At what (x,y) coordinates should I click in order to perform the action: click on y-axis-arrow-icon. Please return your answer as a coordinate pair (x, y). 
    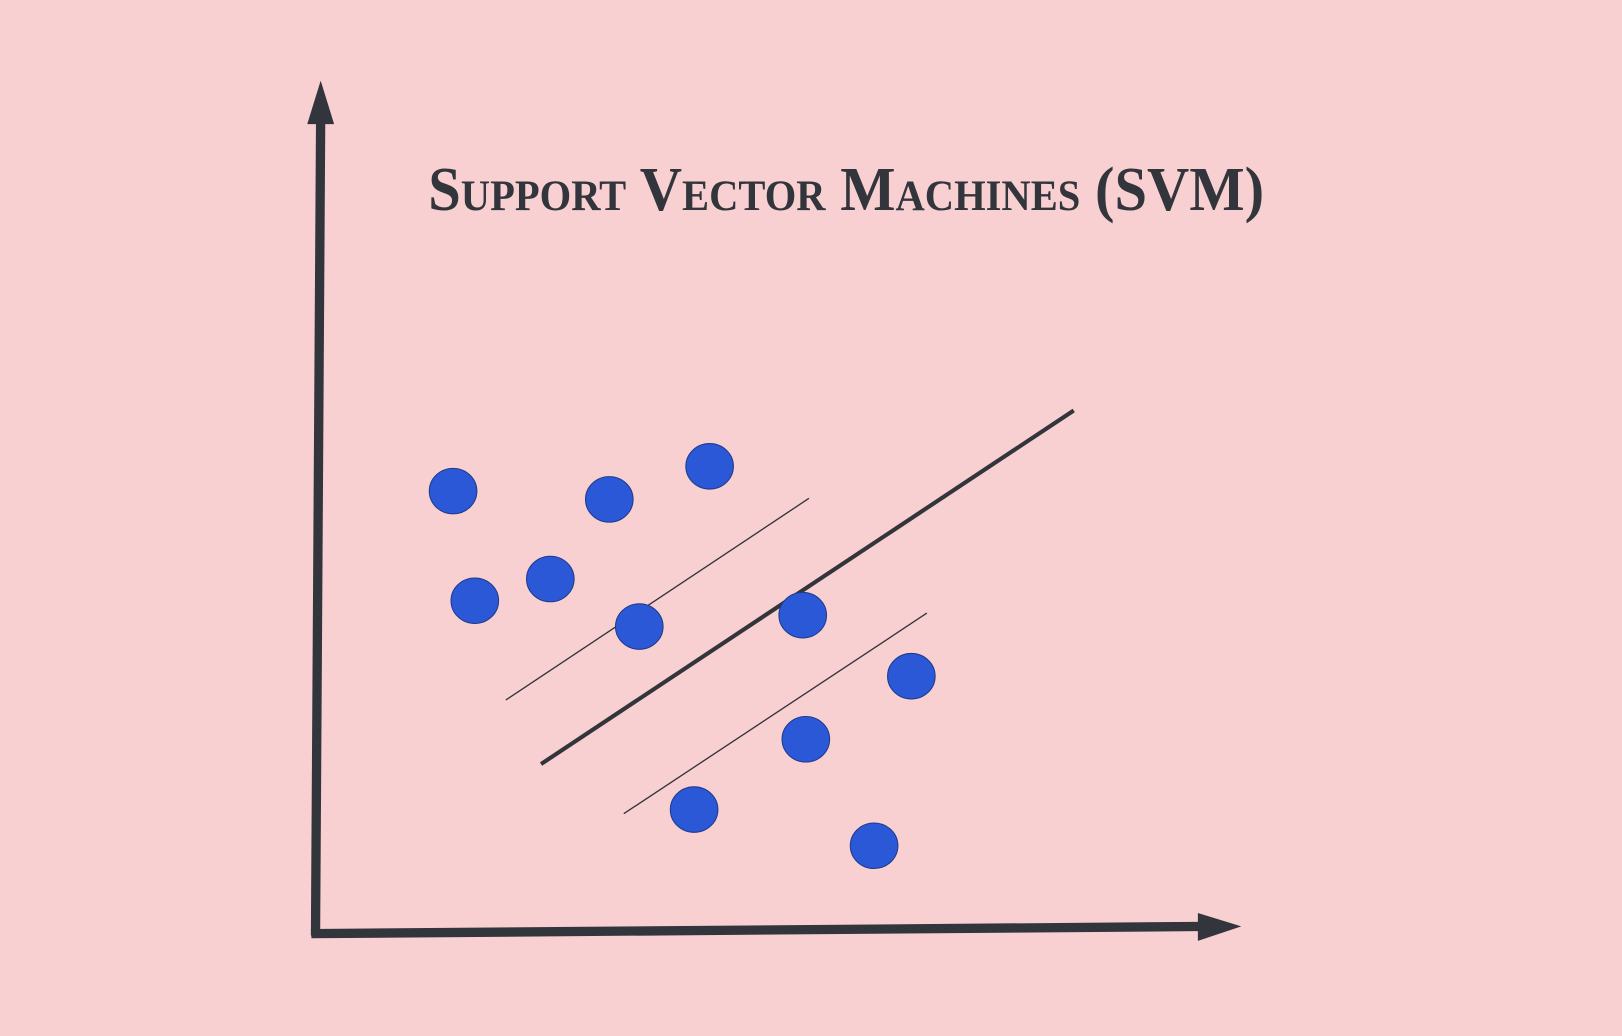
    Looking at the image, I should click on (321, 102).